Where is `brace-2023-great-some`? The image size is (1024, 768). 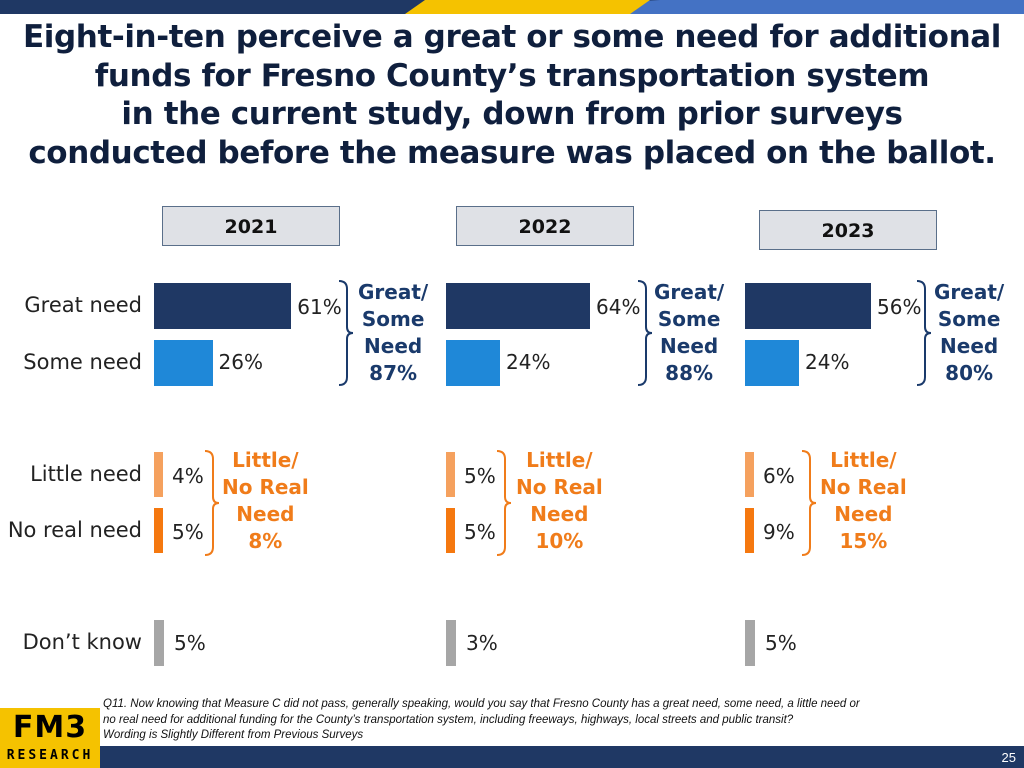 brace-2023-great-some is located at coordinates (924, 333).